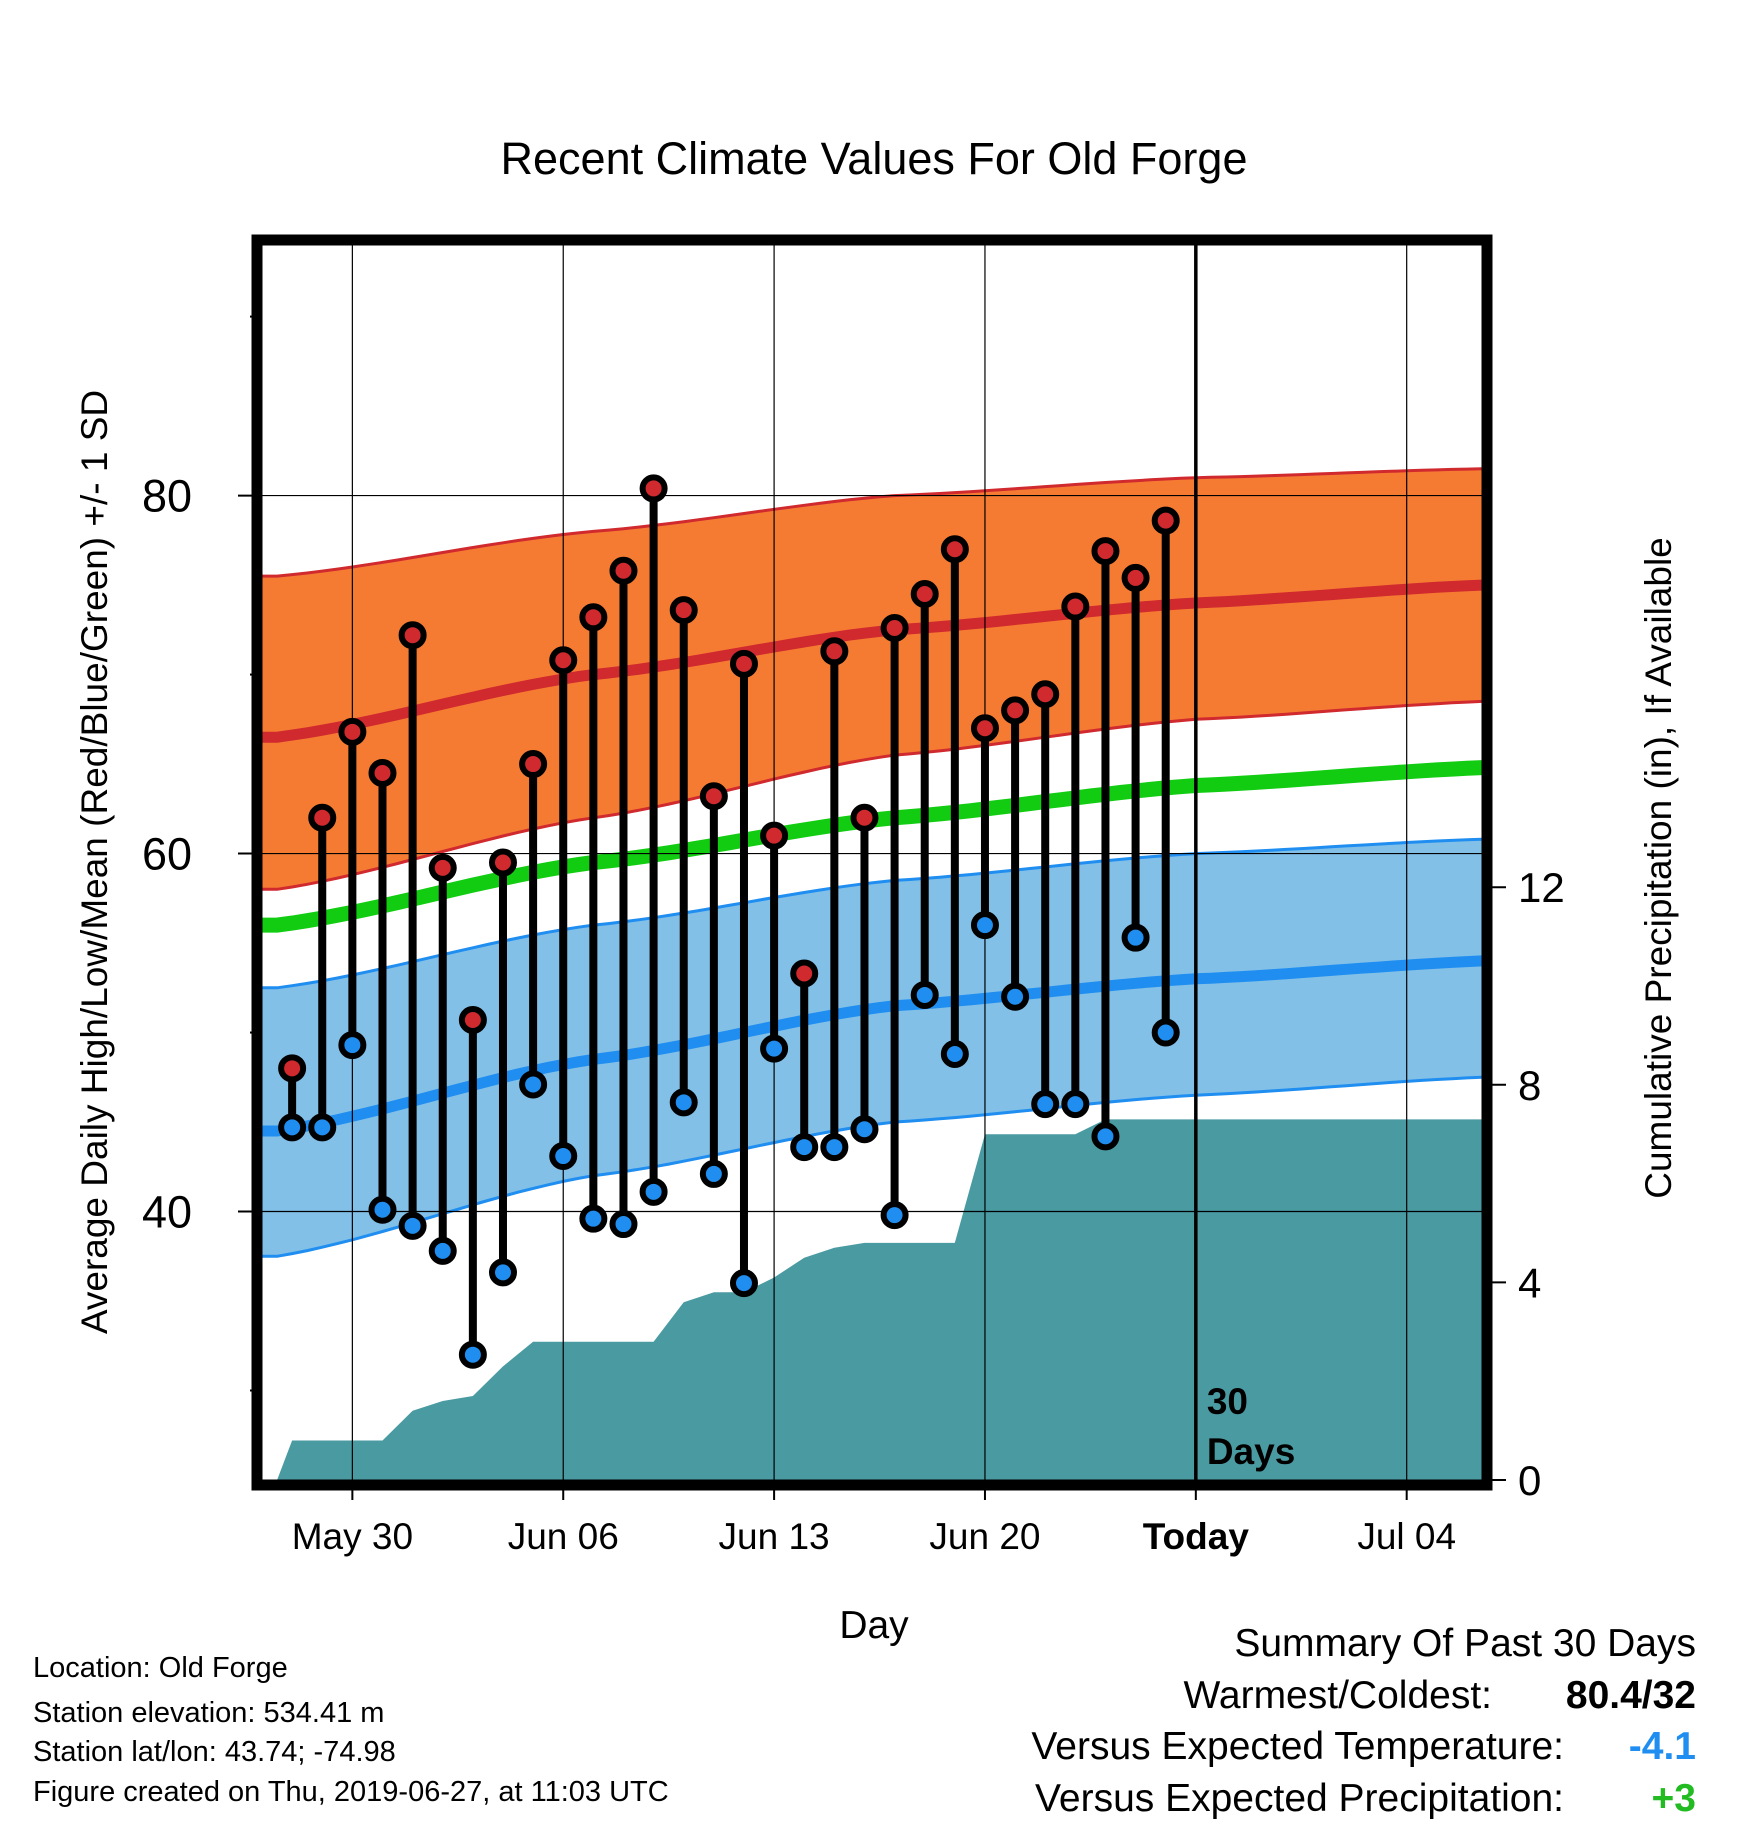  I want to click on x-tick-label: Jun 20, so click(984, 1536).